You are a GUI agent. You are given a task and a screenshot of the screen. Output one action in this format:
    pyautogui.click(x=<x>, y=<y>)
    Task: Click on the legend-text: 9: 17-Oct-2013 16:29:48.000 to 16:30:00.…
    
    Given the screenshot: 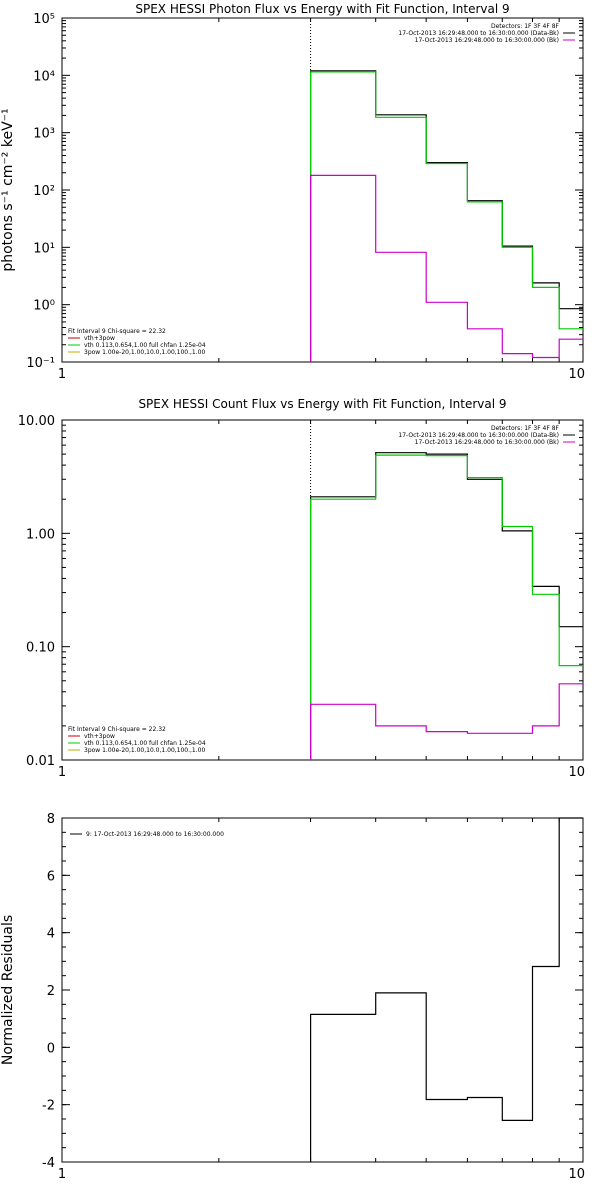 What is the action you would take?
    pyautogui.click(x=155, y=834)
    